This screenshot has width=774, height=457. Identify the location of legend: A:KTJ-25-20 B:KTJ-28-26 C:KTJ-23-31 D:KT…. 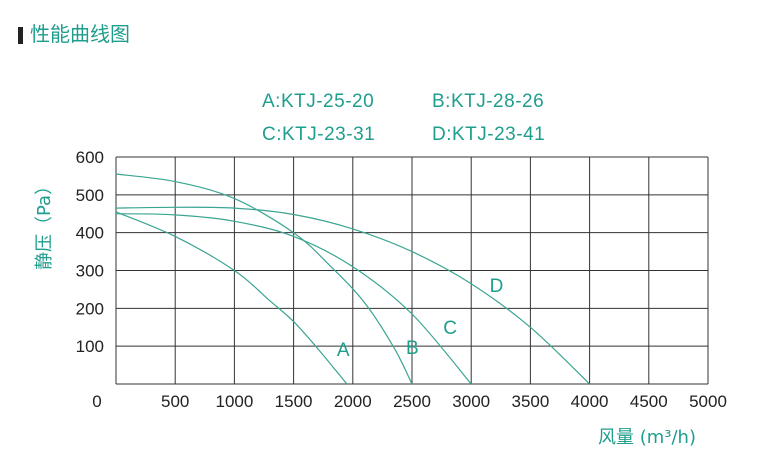
(403, 118).